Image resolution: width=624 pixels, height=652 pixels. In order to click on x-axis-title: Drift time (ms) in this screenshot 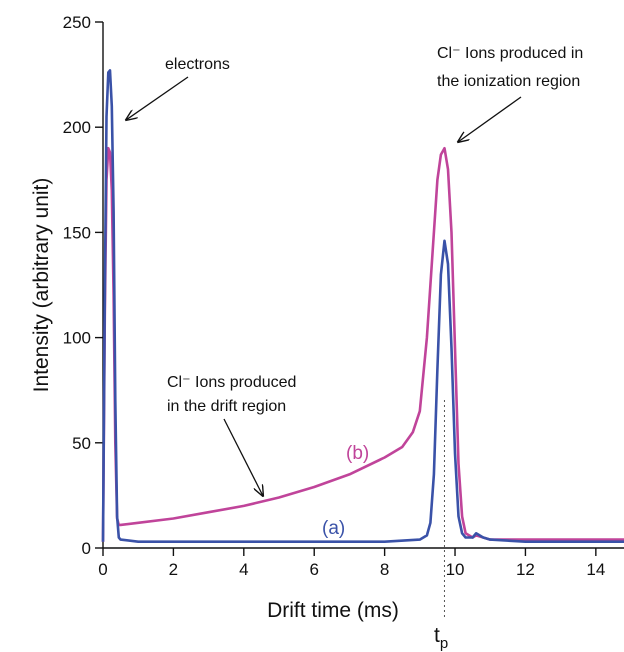, I will do `click(333, 610)`.